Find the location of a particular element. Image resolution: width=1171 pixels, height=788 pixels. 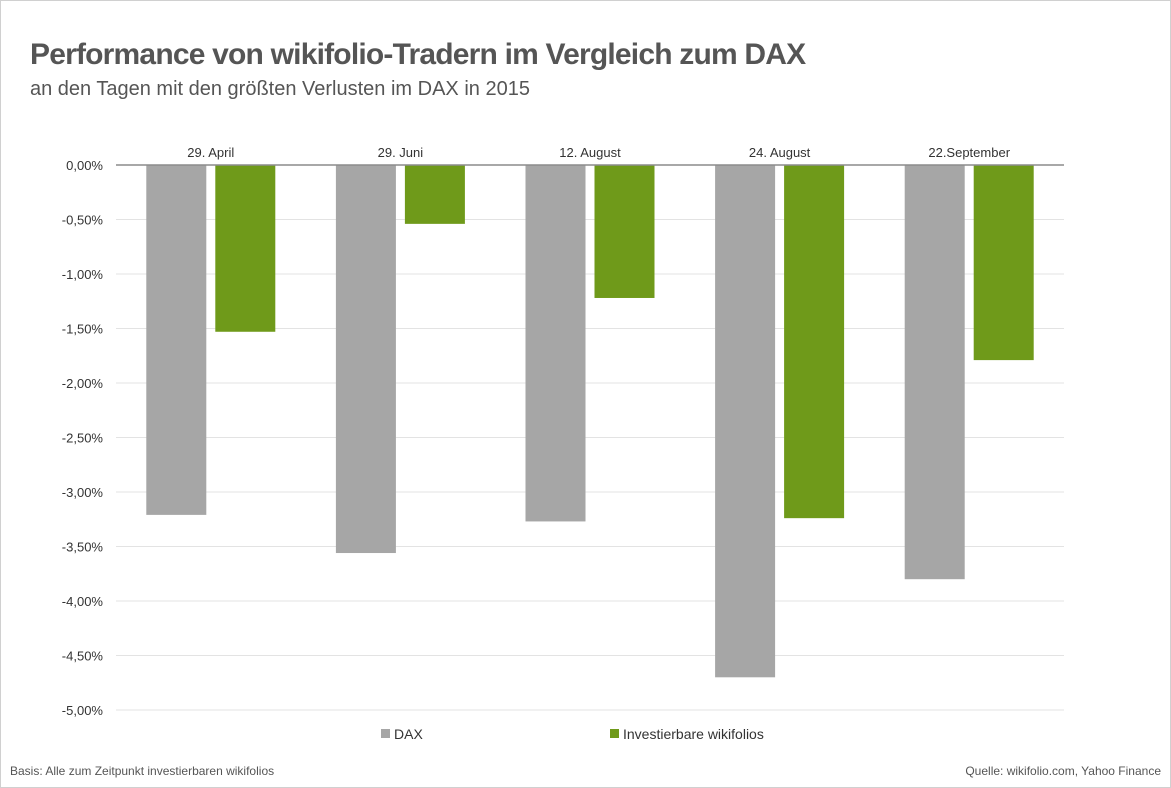

y-tick-label: -2,00% is located at coordinates (83, 383).